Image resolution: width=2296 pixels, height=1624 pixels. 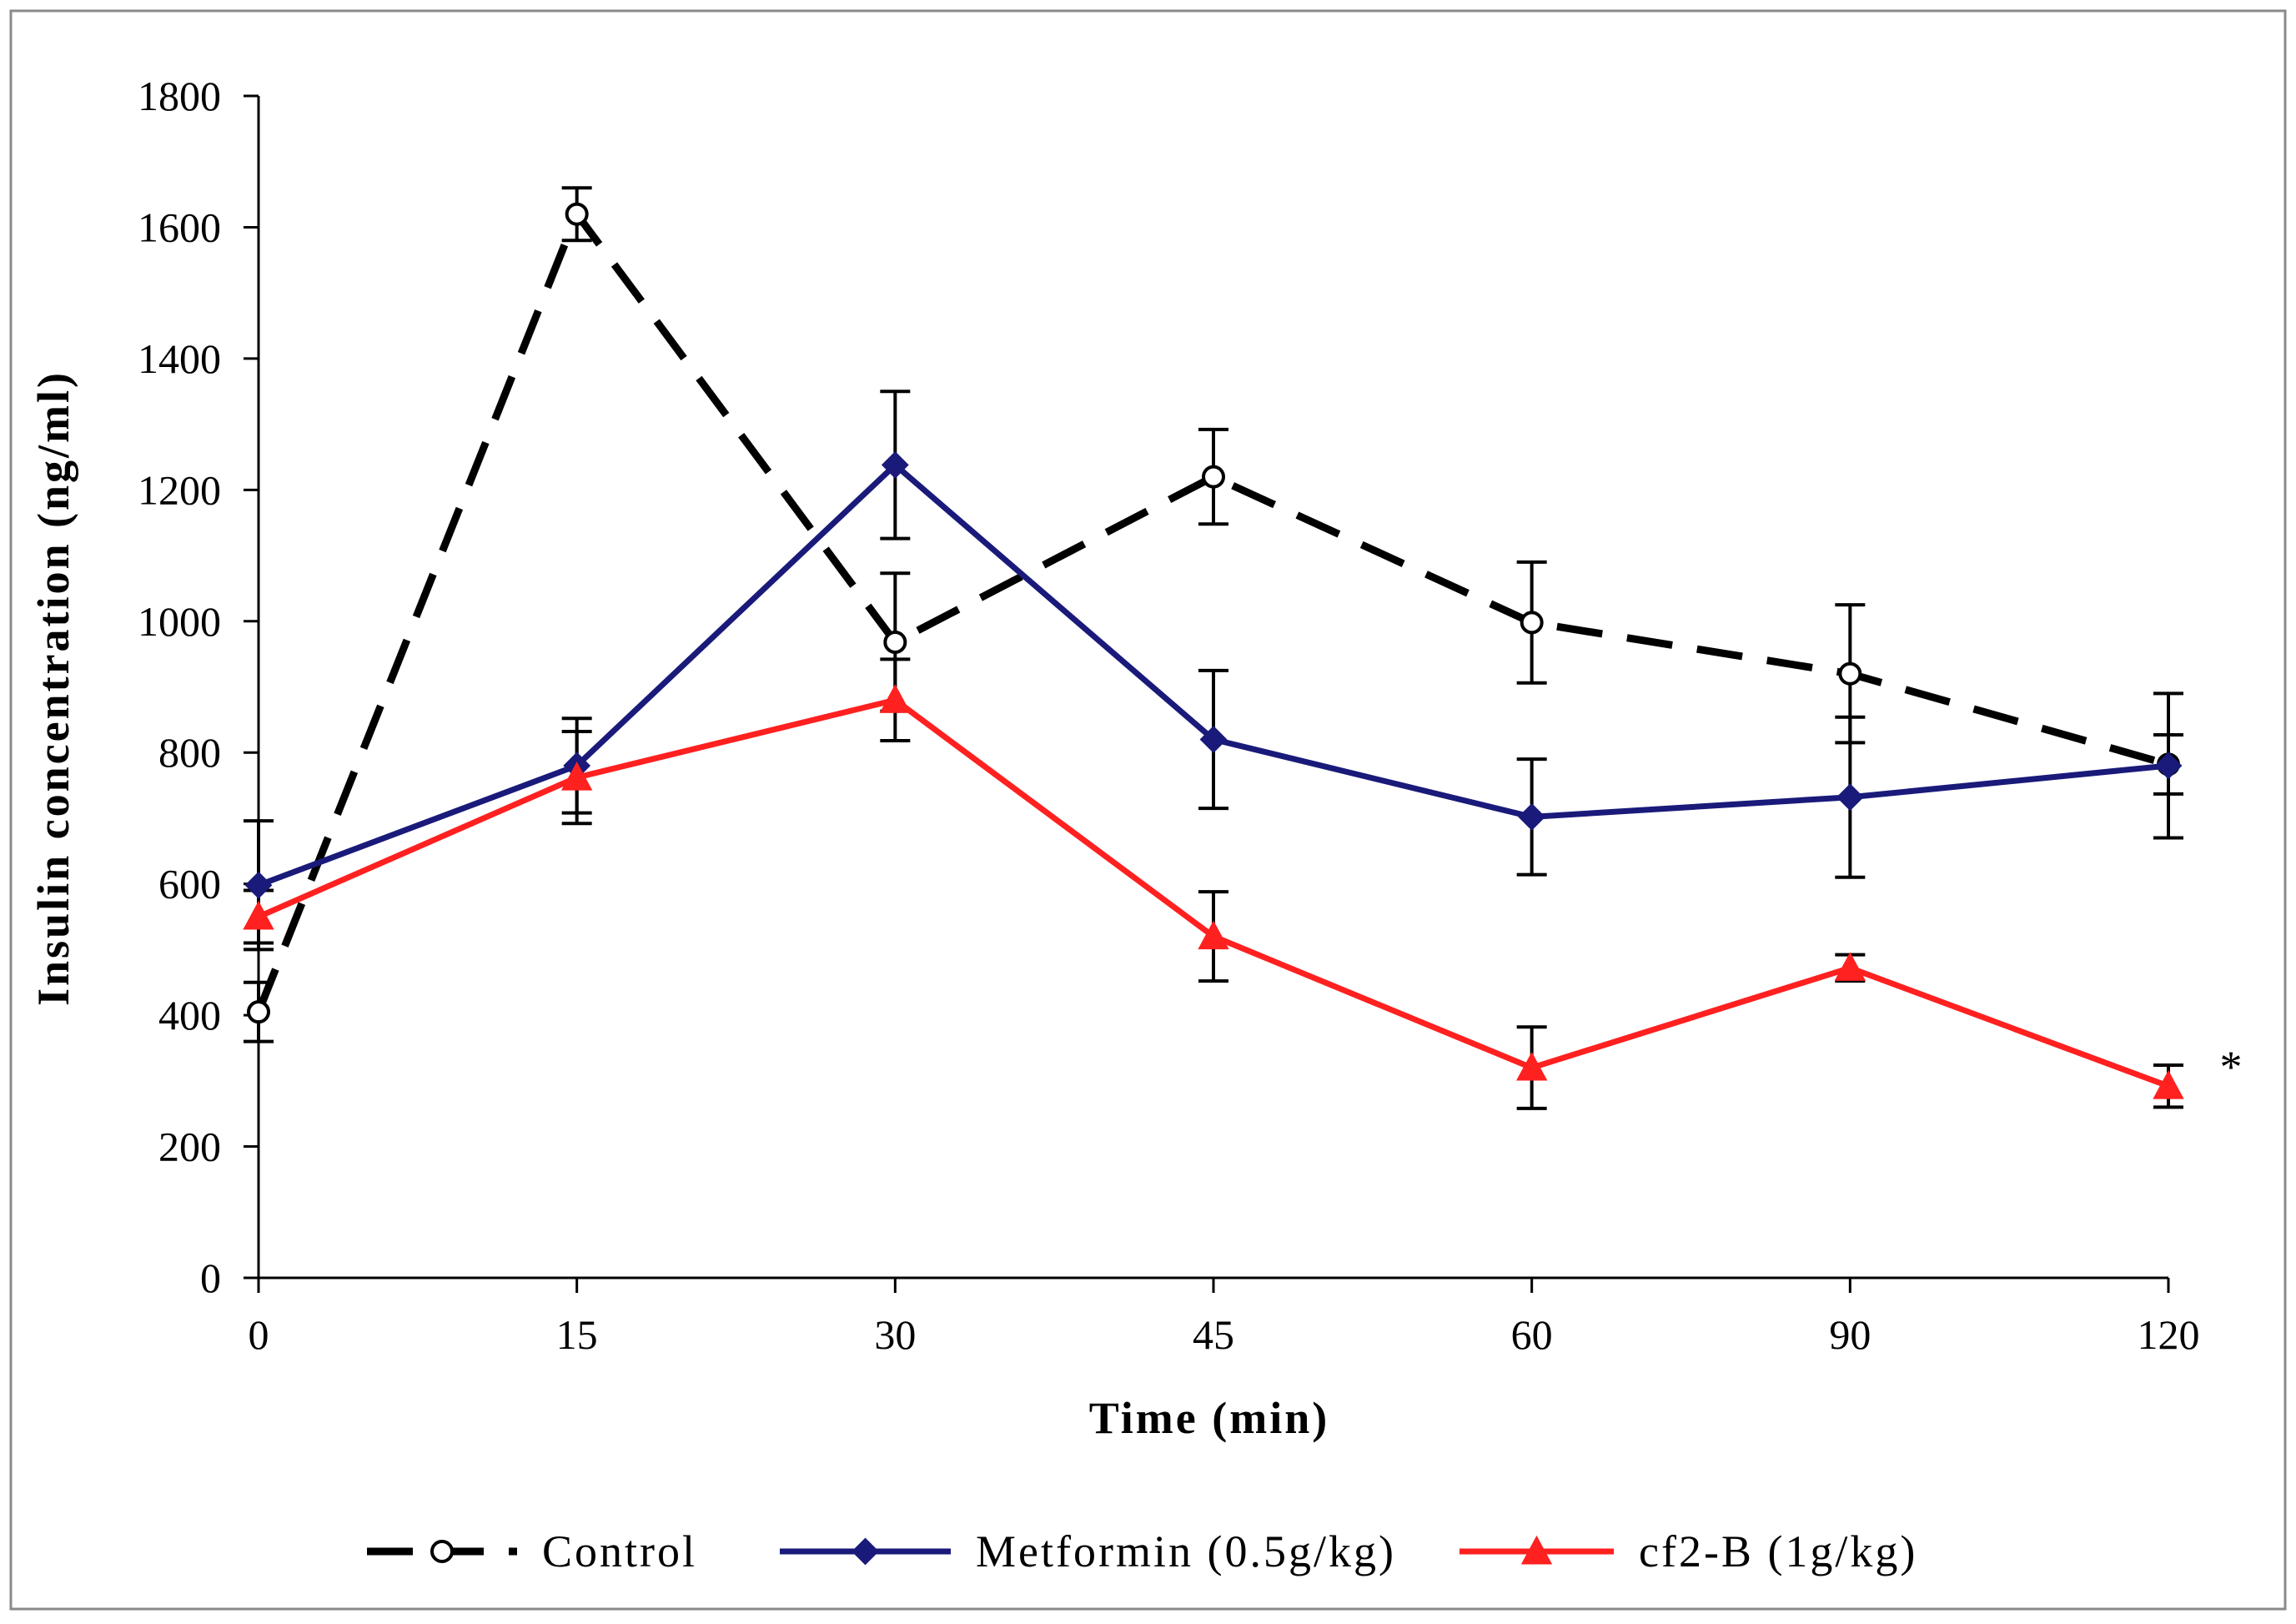 I want to click on x-tick-label: 60, so click(x=1532, y=1334).